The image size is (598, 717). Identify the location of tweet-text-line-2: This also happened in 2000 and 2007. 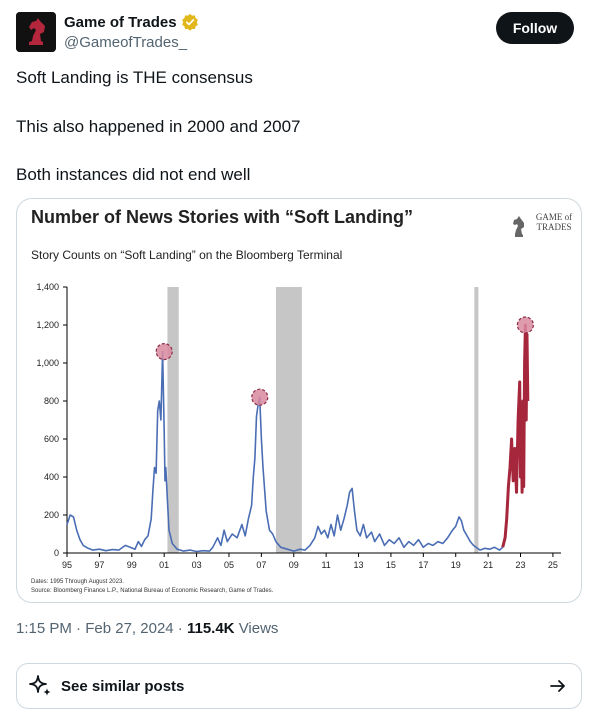
(158, 126).